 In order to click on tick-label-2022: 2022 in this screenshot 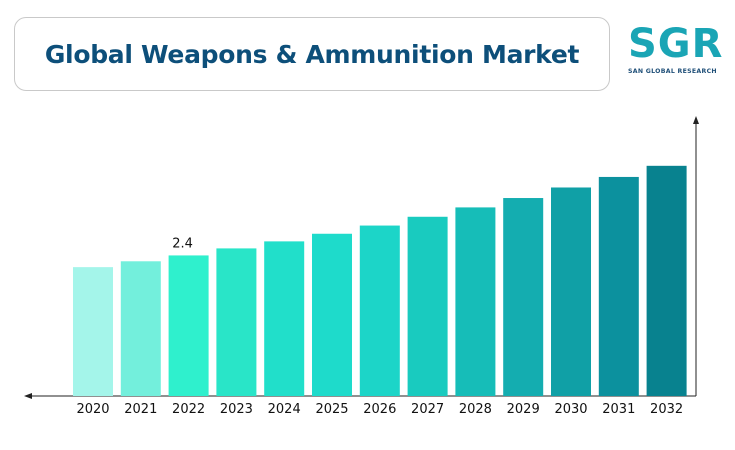, I will do `click(188, 409)`.